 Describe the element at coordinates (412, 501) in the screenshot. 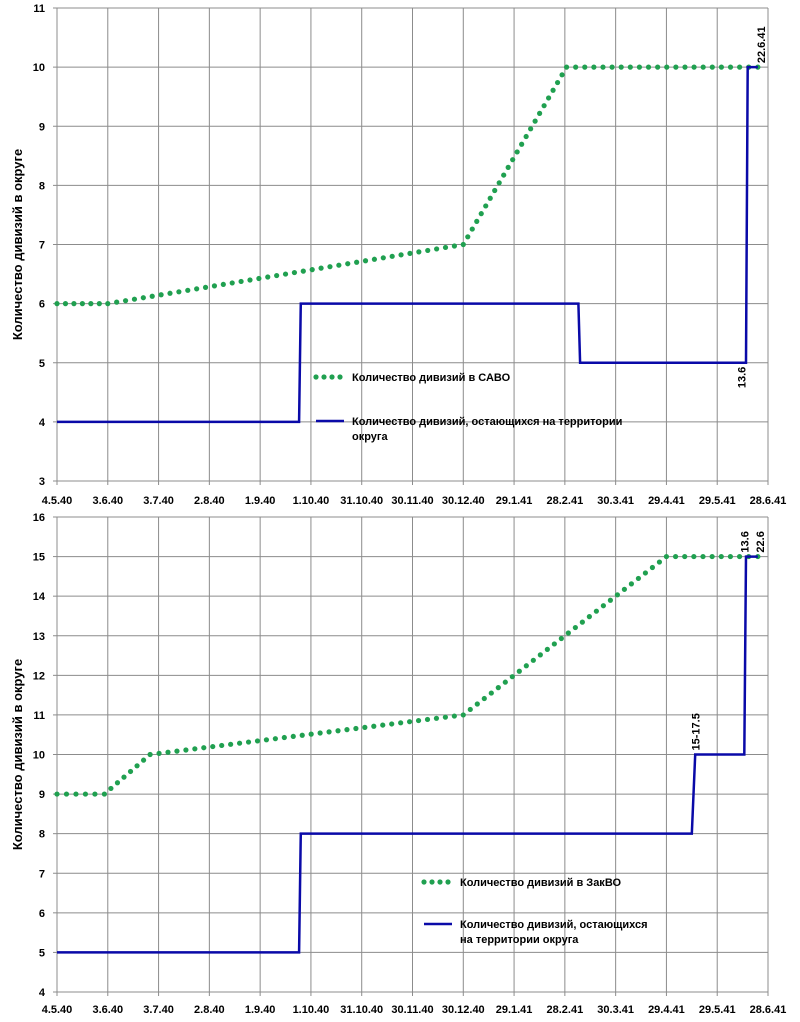

I see `x-tick-label: 30.11.40` at that location.